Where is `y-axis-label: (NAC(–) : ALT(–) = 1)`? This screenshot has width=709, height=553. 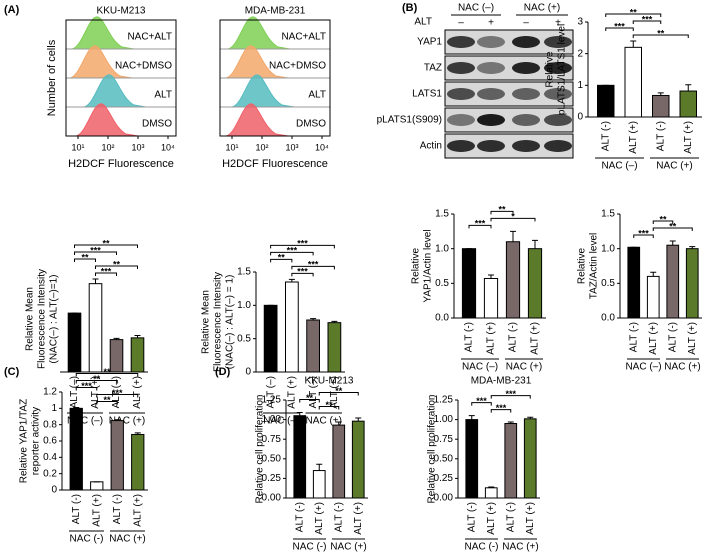
y-axis-label: (NAC(–) : ALT(–) = 1) is located at coordinates (230, 322).